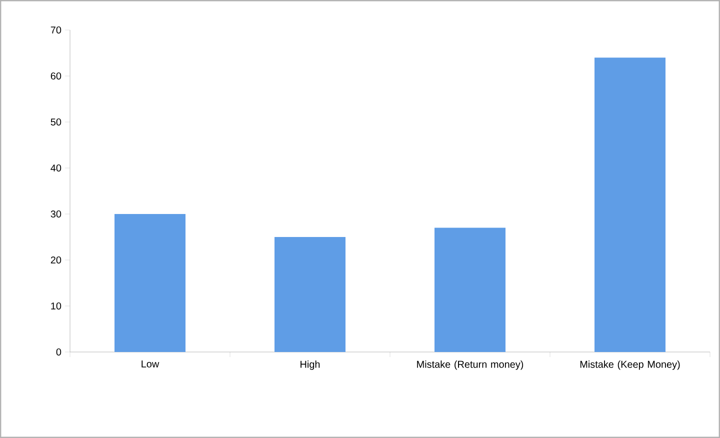 This screenshot has height=438, width=720. I want to click on y-tick-label: 50, so click(56, 122).